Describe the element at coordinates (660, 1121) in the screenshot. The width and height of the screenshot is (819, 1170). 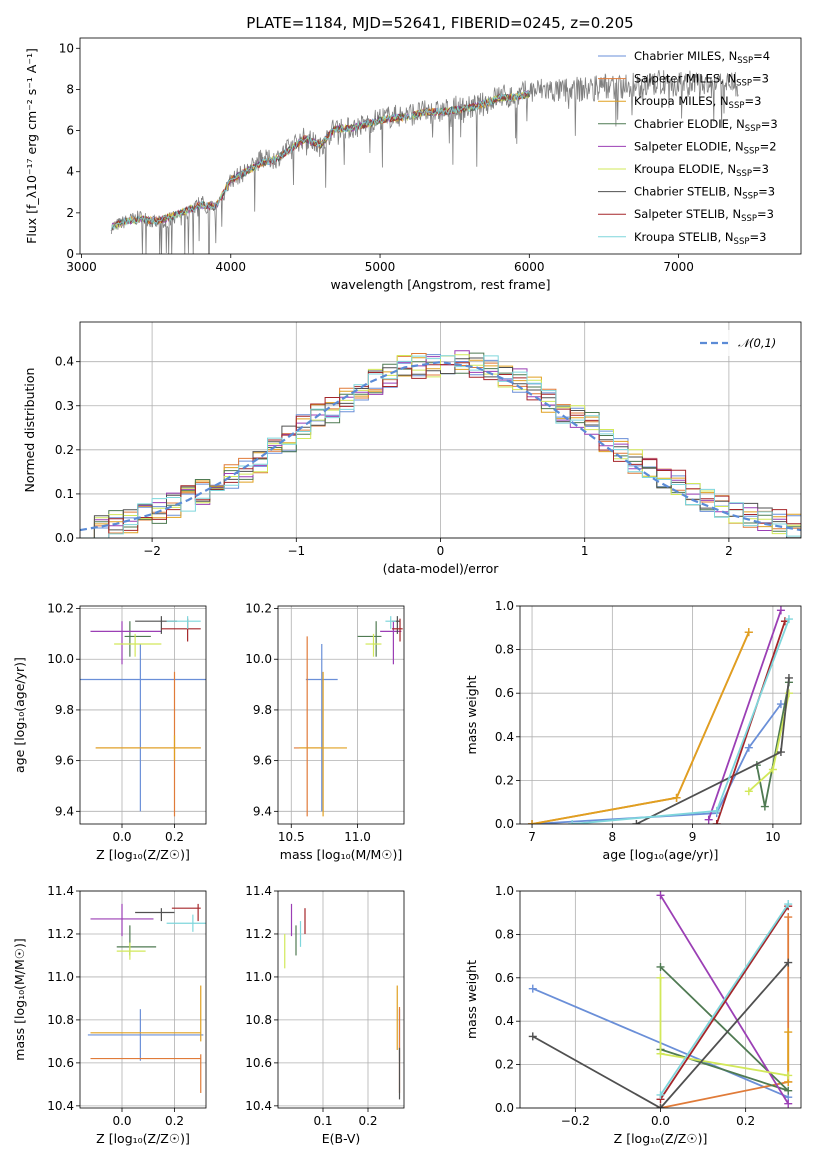
I see `weight_vs_Z-xtick-label: 0.0` at that location.